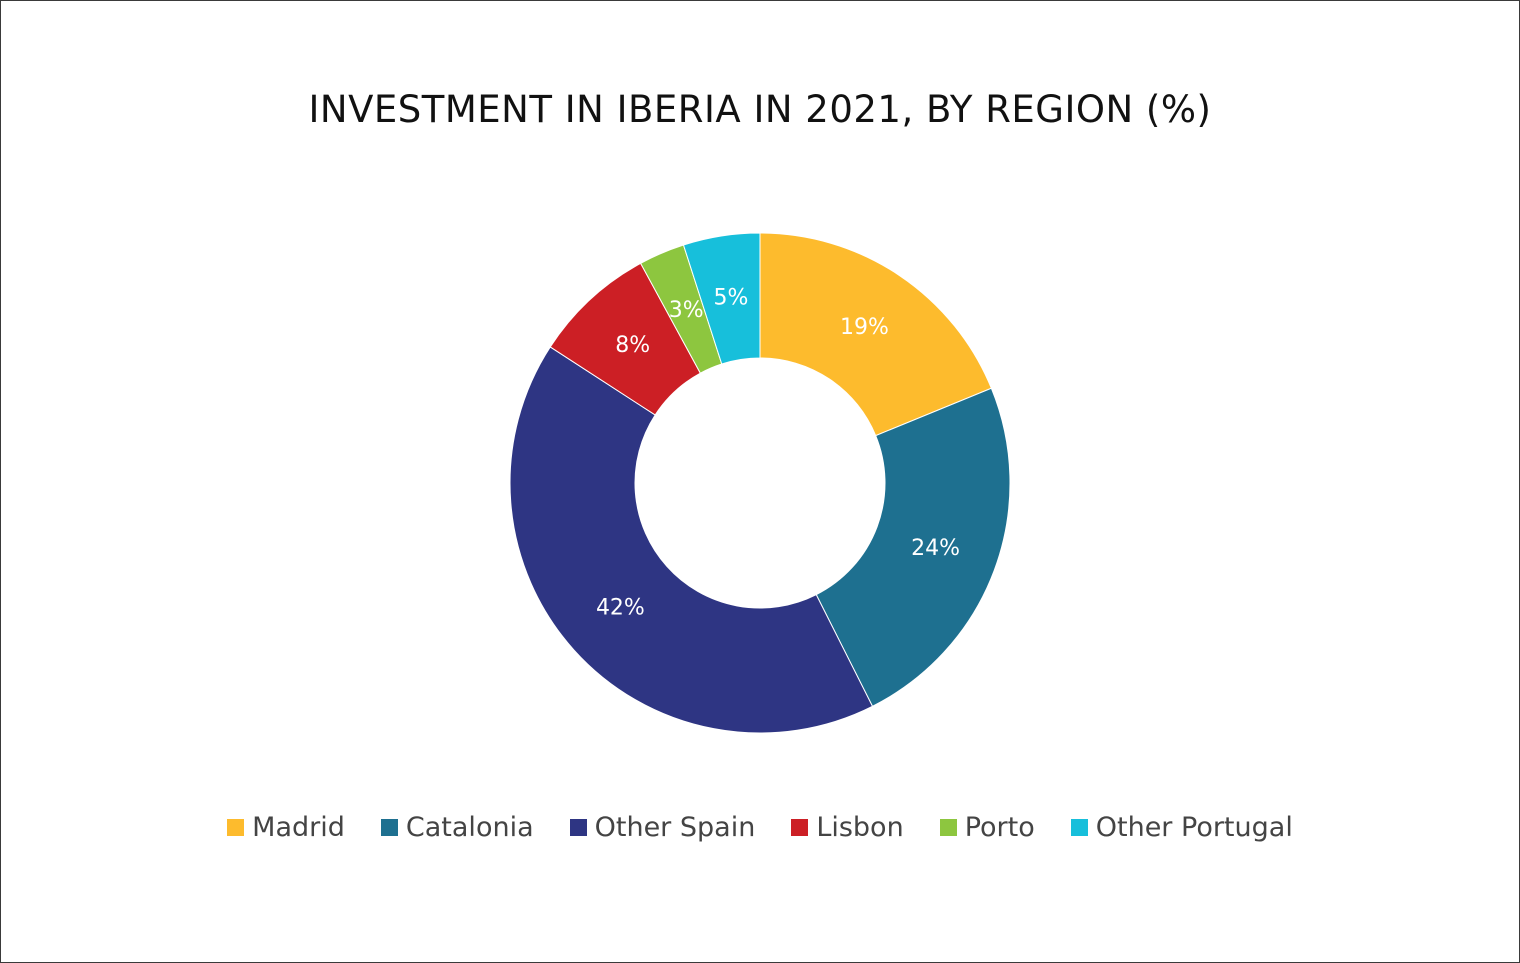  What do you see at coordinates (935, 548) in the screenshot?
I see `data-label-catalonia: 24%` at bounding box center [935, 548].